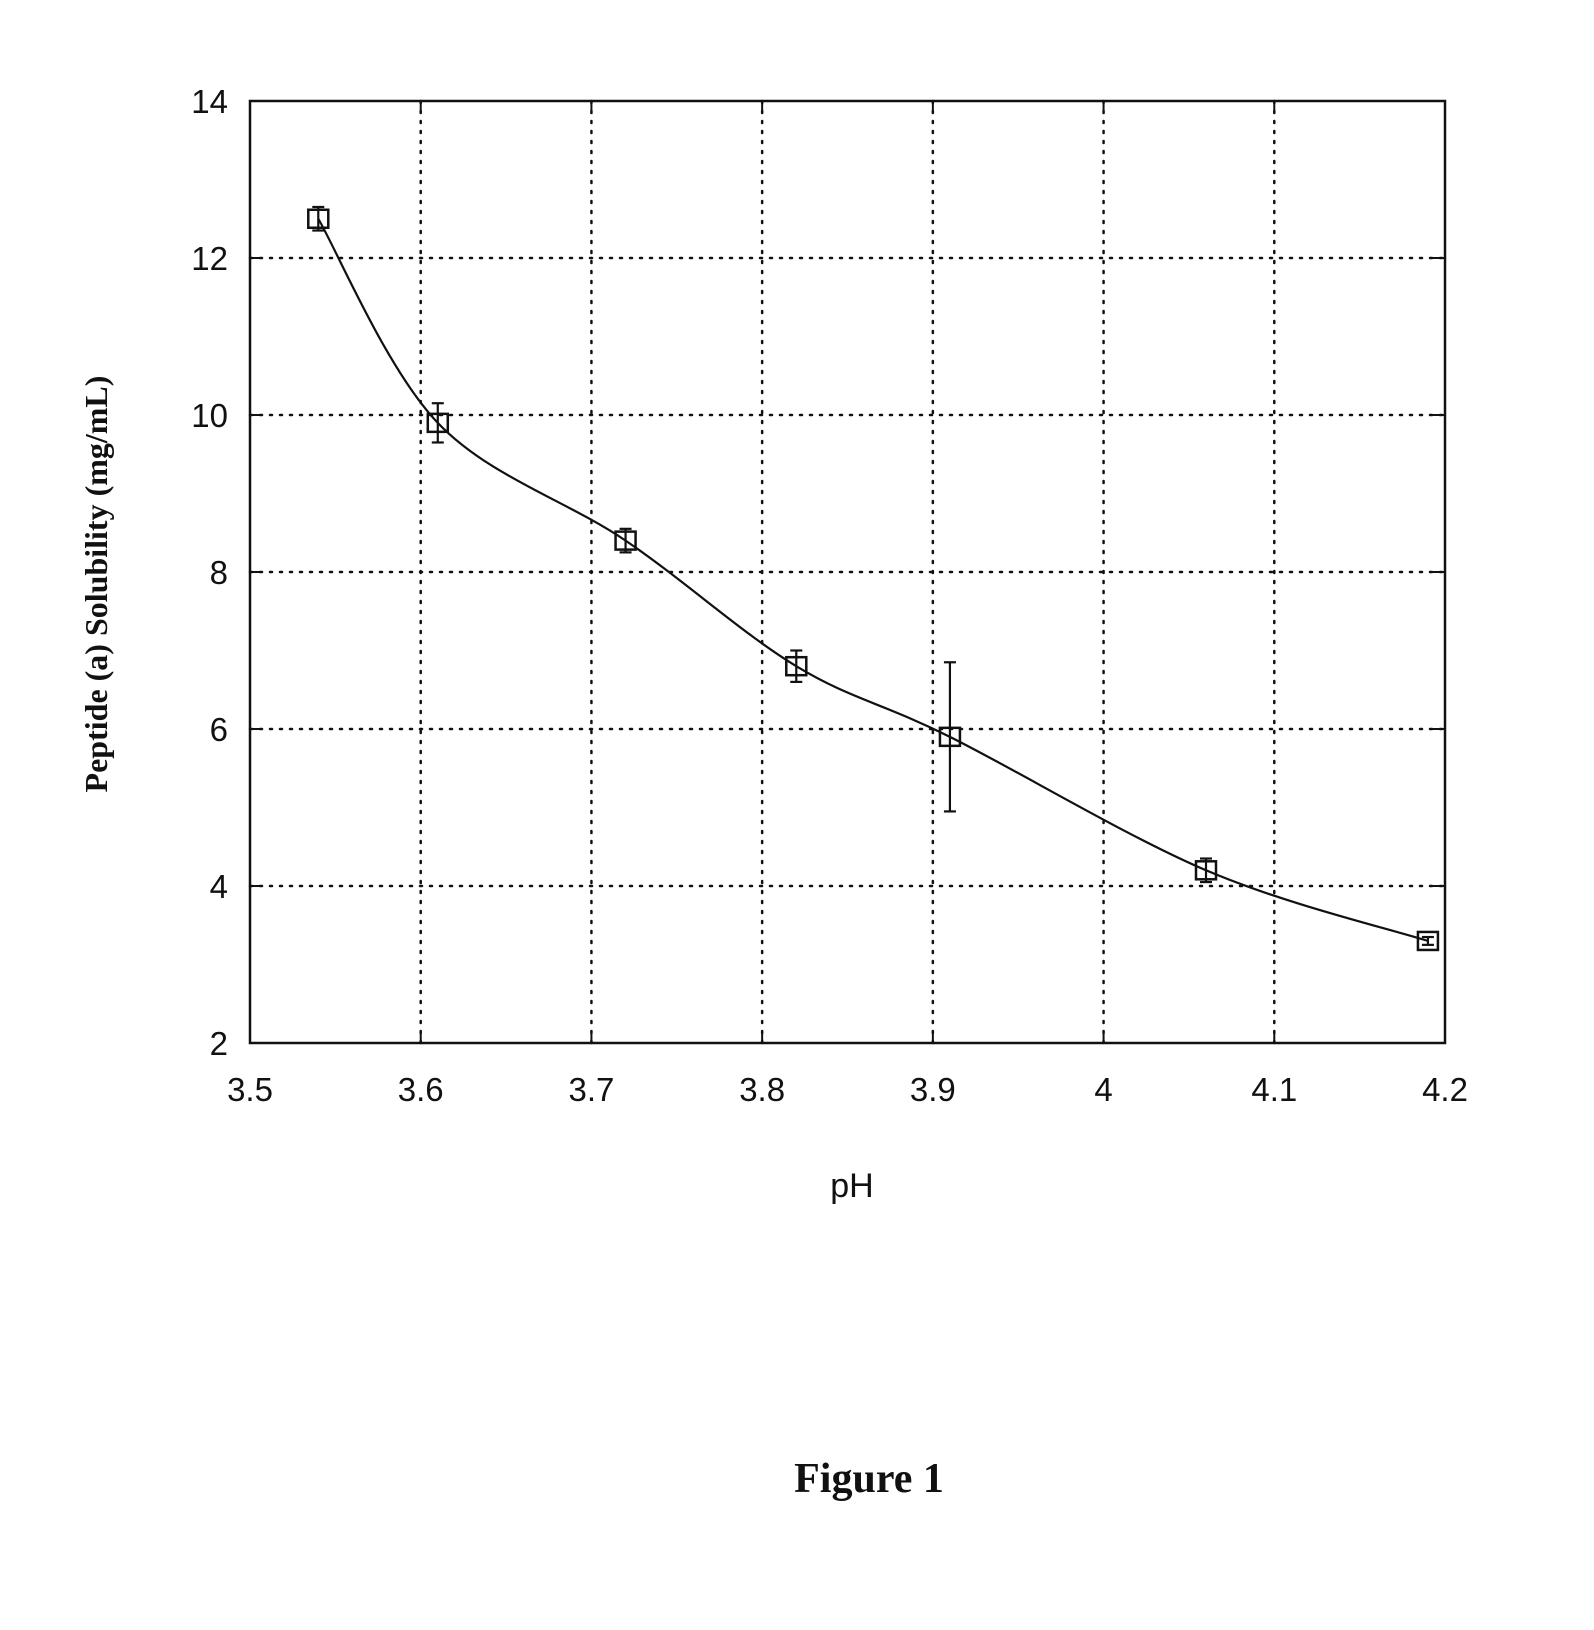 The width and height of the screenshot is (1594, 1630). Describe the element at coordinates (933, 1089) in the screenshot. I see `x-tick-label: 3.9` at that location.